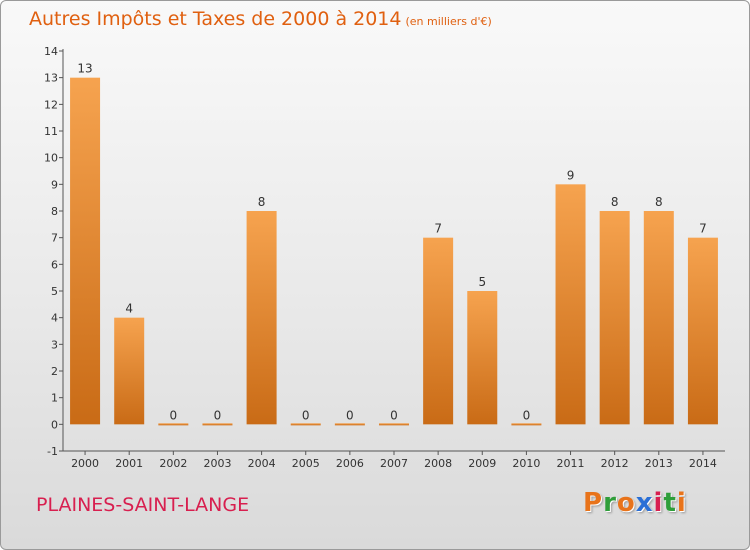 The height and width of the screenshot is (550, 750). I want to click on value-label-2012: 8, so click(615, 202).